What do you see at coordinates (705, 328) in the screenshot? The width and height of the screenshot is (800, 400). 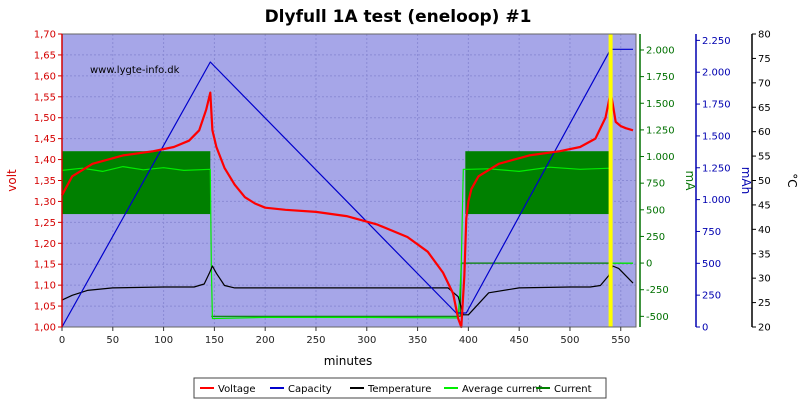 I see `mAh-tick-label: 0` at bounding box center [705, 328].